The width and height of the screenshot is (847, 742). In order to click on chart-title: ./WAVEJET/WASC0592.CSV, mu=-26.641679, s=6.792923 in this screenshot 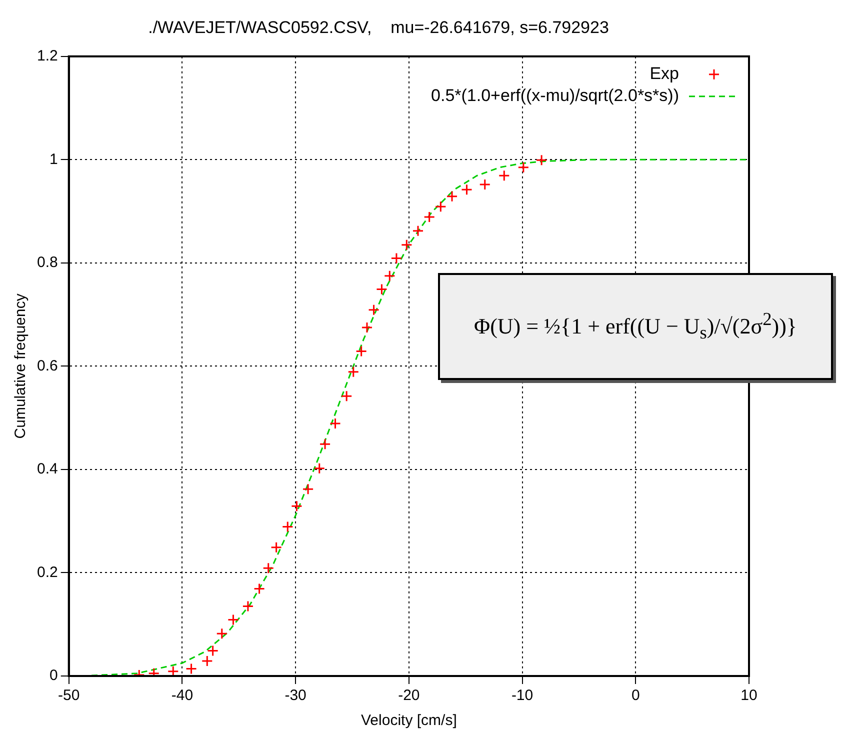, I will do `click(378, 27)`.